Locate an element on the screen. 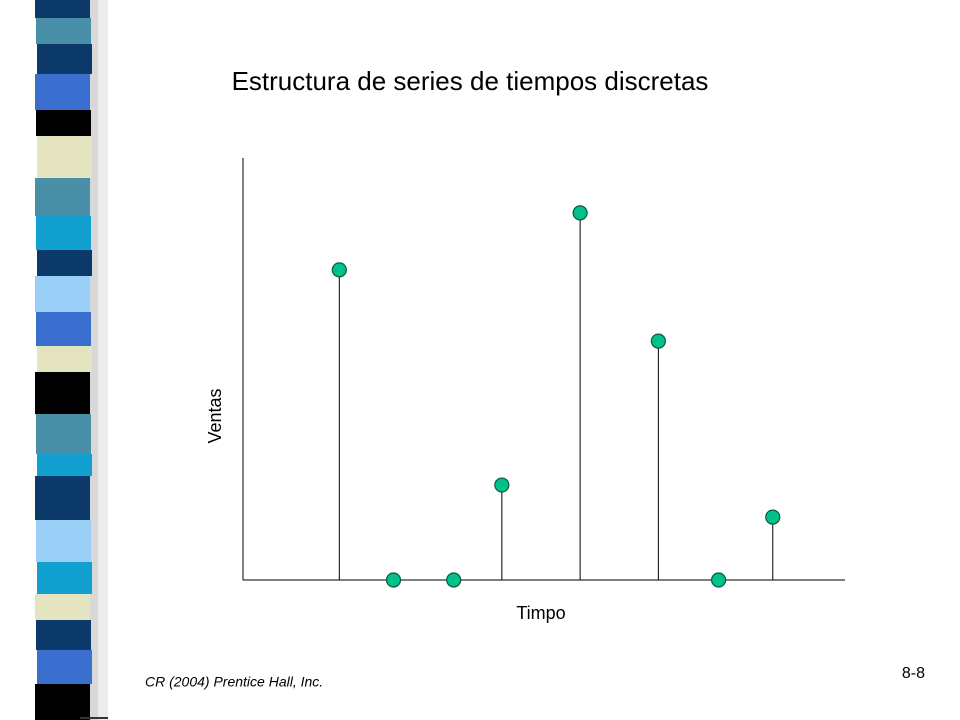 This screenshot has height=720, width=960. side-decoration is located at coordinates (54, 360).